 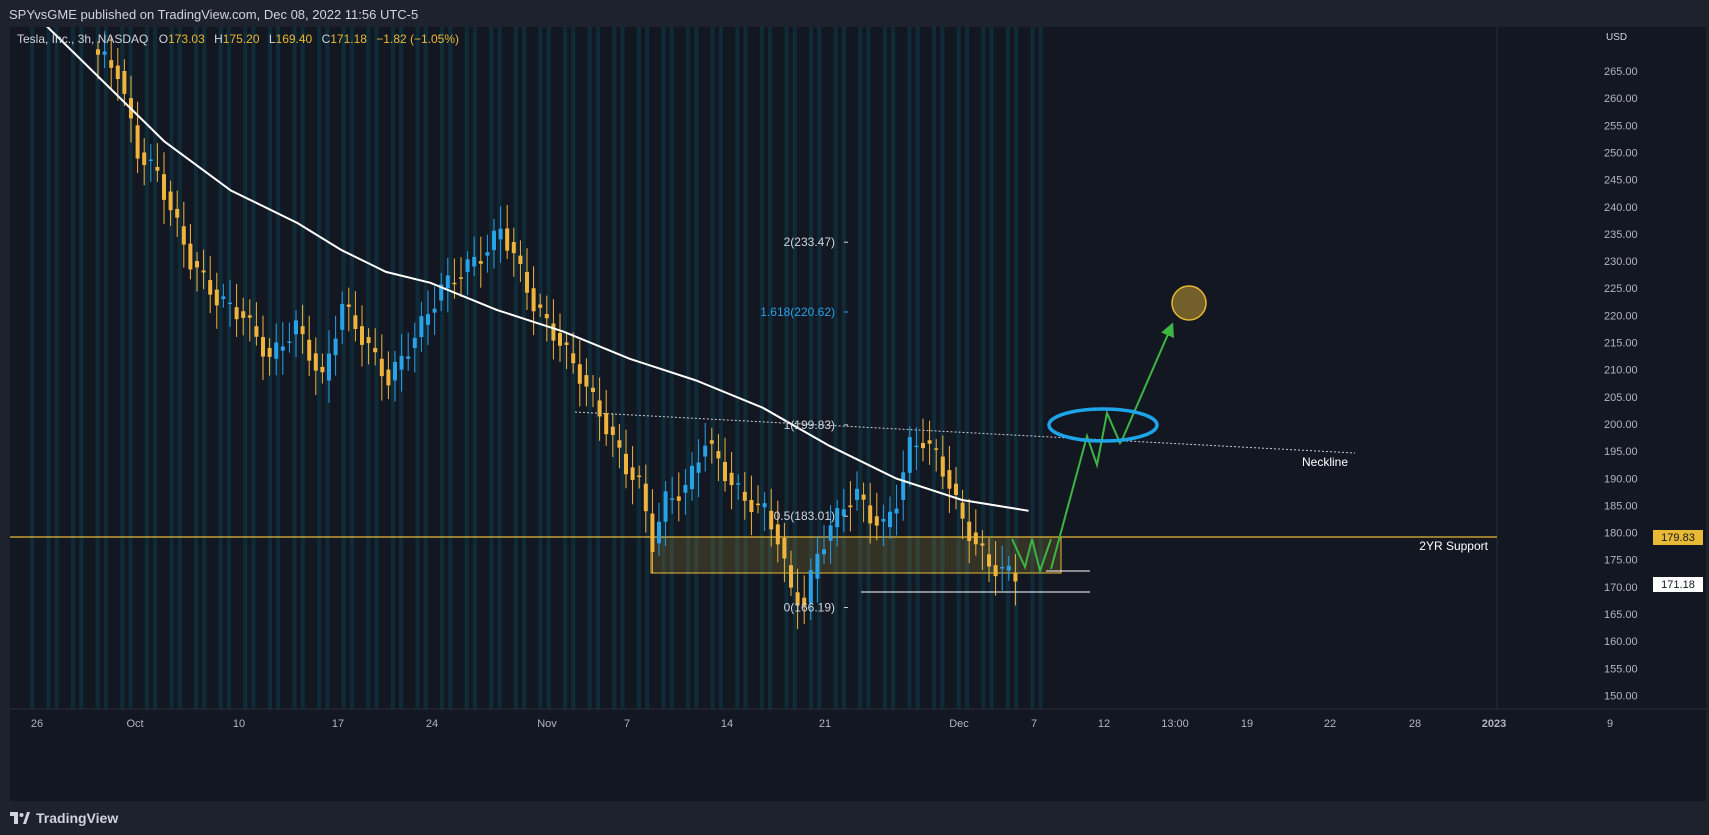 I want to click on time-tick-label: Oct, so click(x=134, y=724).